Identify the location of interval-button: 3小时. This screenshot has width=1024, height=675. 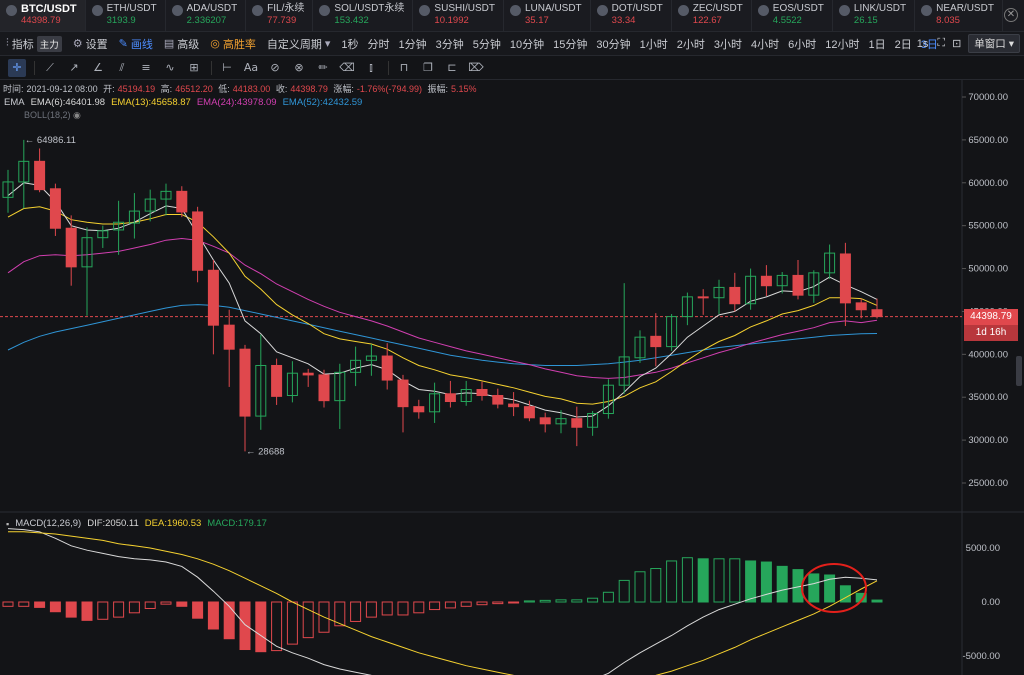
(728, 44).